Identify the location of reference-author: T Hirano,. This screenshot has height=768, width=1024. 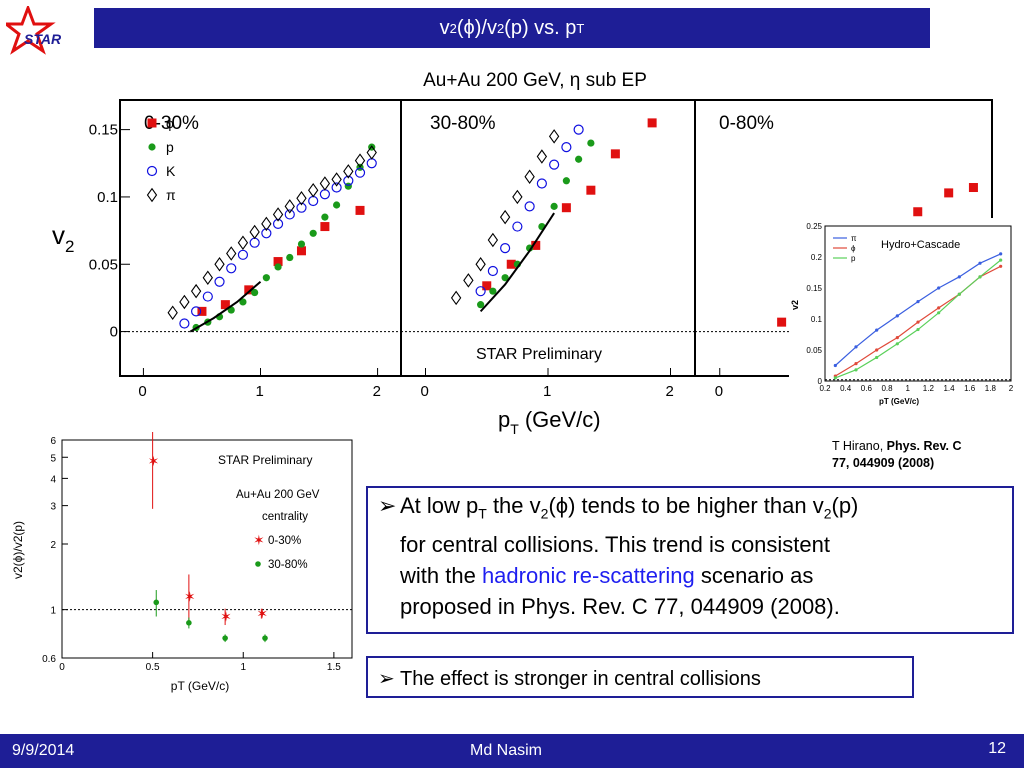
(858, 446).